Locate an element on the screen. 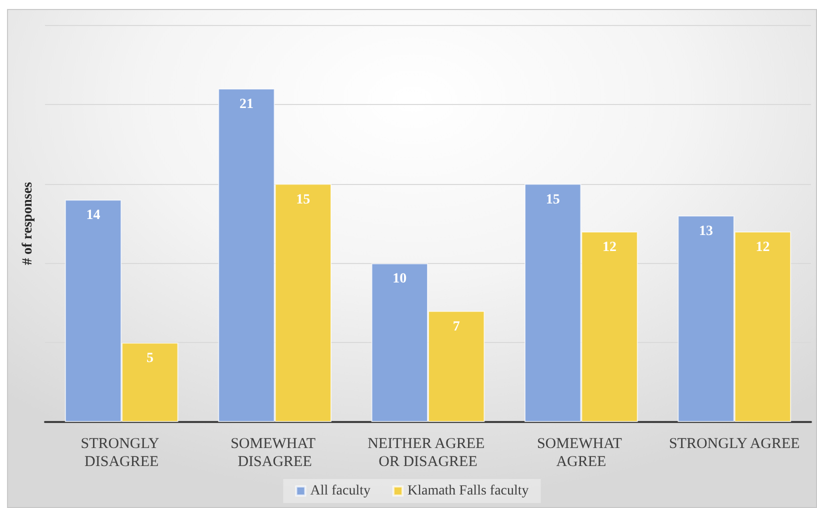 The width and height of the screenshot is (817, 508). data-label: 5 is located at coordinates (150, 358).